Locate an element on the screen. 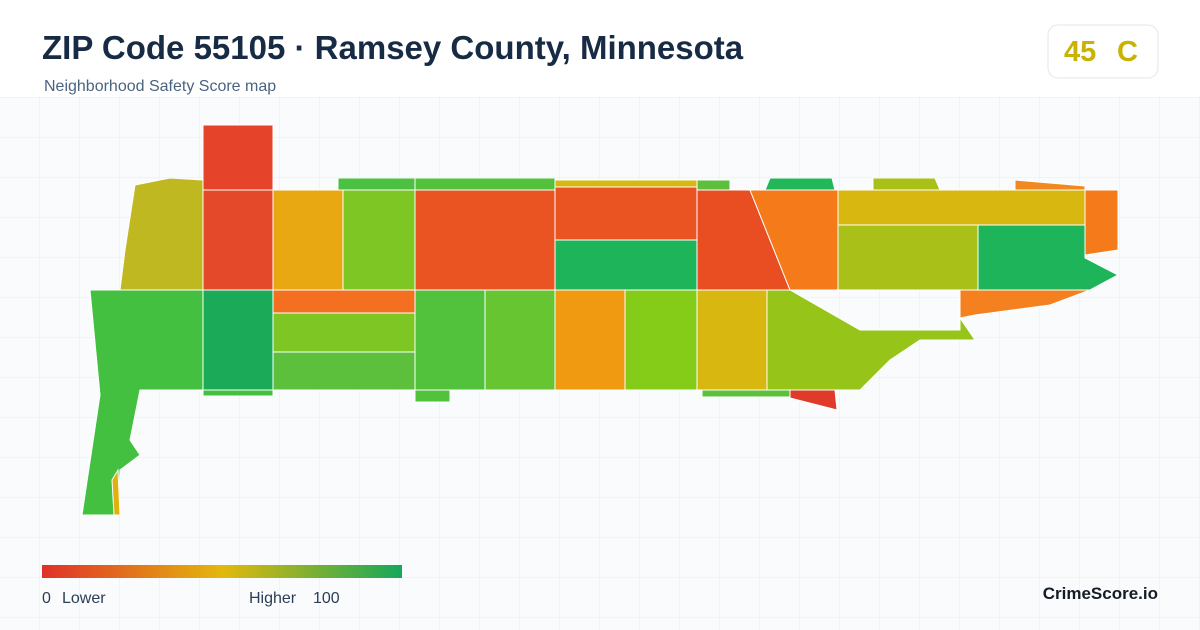  legend-min: 0 is located at coordinates (46, 598).